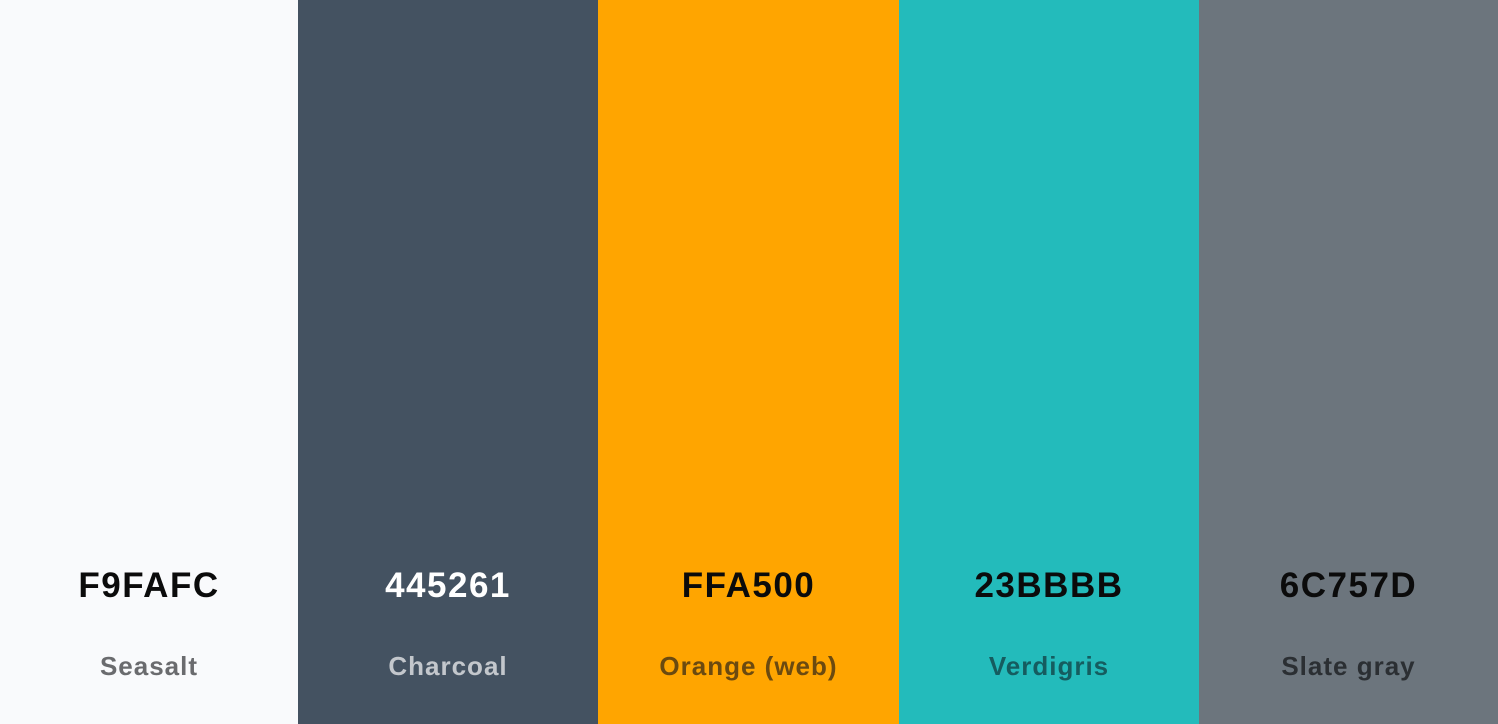 Image resolution: width=1498 pixels, height=724 pixels. Describe the element at coordinates (448, 666) in the screenshot. I see `swatch-color-name: Charcoal` at that location.